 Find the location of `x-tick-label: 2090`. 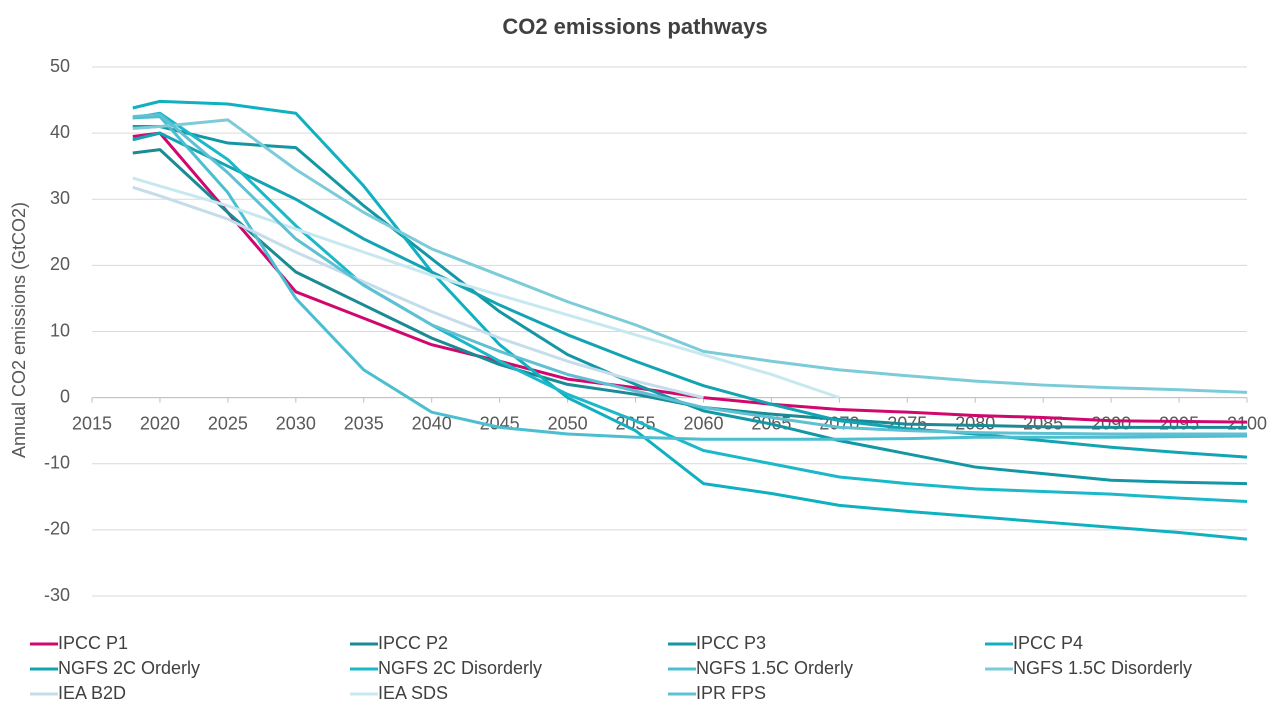

x-tick-label: 2090 is located at coordinates (1111, 423).